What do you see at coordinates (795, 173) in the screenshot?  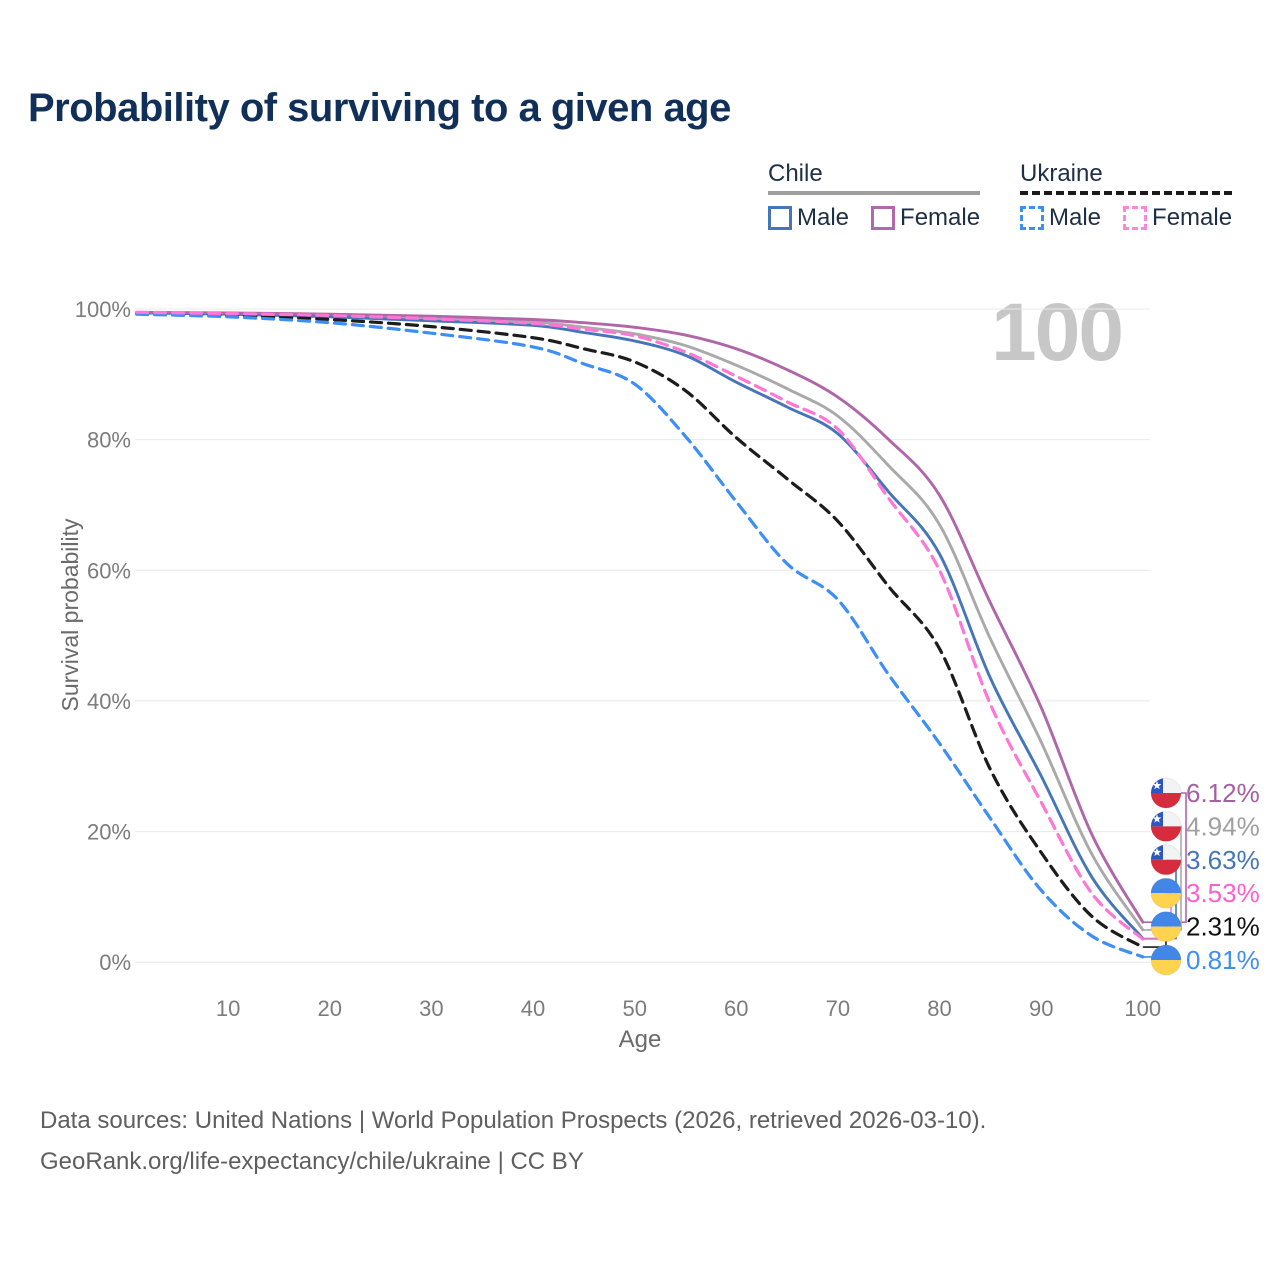 I see `legend-chile-title: Chile` at bounding box center [795, 173].